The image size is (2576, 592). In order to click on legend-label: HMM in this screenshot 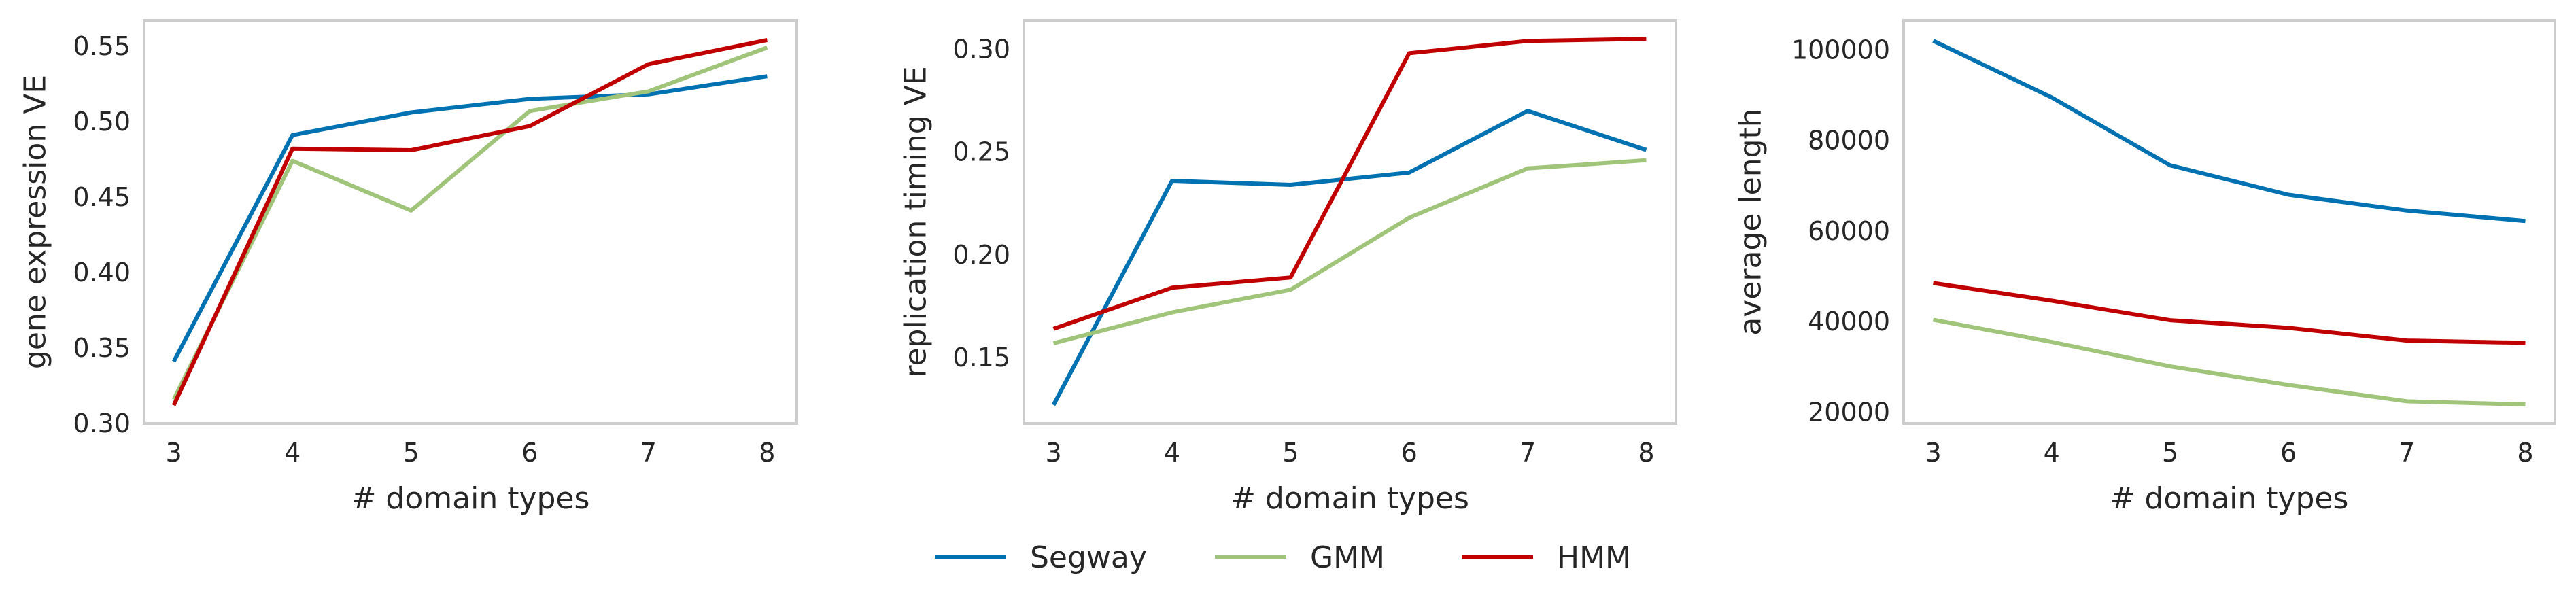, I will do `click(1594, 557)`.